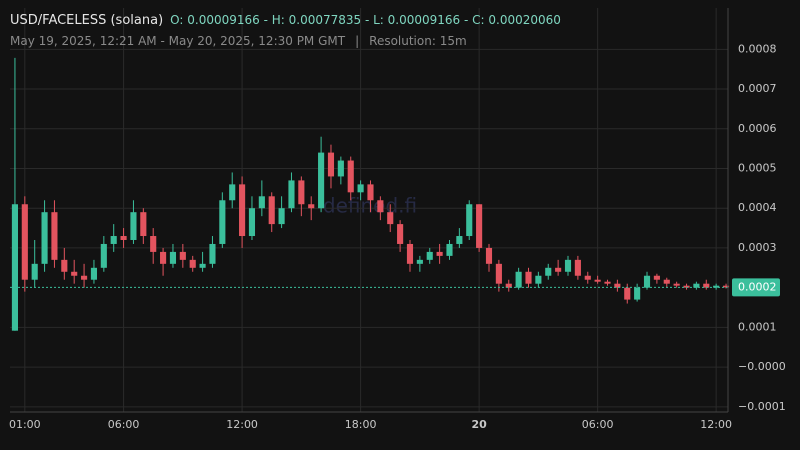 Image resolution: width=800 pixels, height=450 pixels. What do you see at coordinates (757, 326) in the screenshot?
I see `y-tick-label: 0.0001` at bounding box center [757, 326].